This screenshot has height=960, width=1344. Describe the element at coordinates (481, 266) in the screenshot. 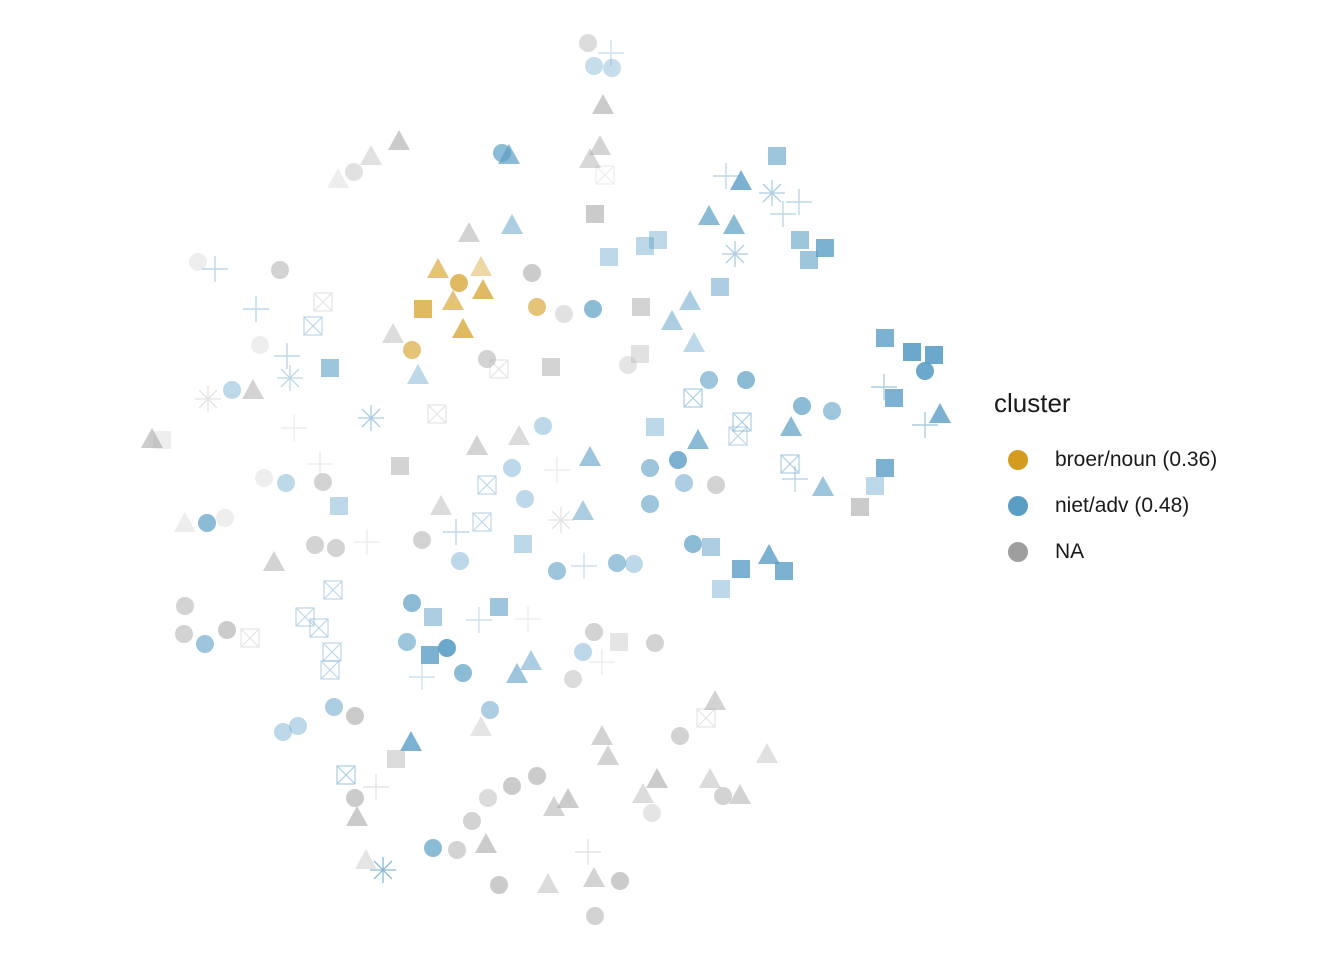

I see `scatter-point-gold-triangle` at that location.